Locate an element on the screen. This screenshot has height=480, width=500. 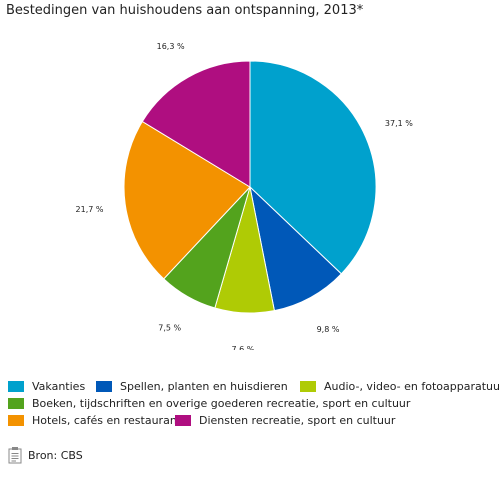
slice-value-label: 21,7 % is located at coordinates (90, 209).